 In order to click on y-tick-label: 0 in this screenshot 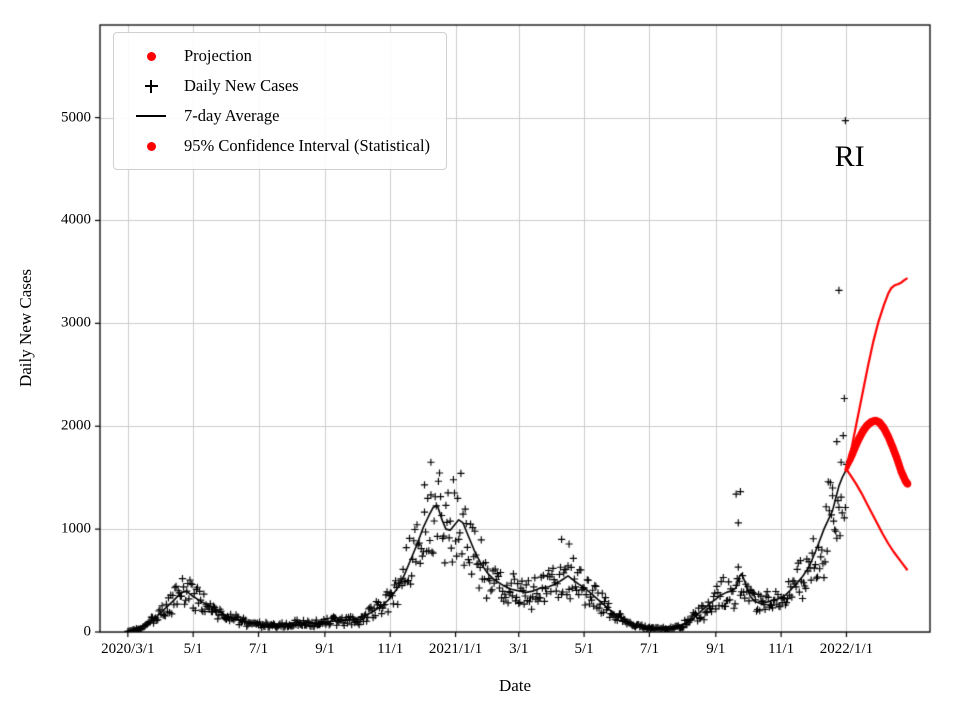, I will do `click(87, 631)`.